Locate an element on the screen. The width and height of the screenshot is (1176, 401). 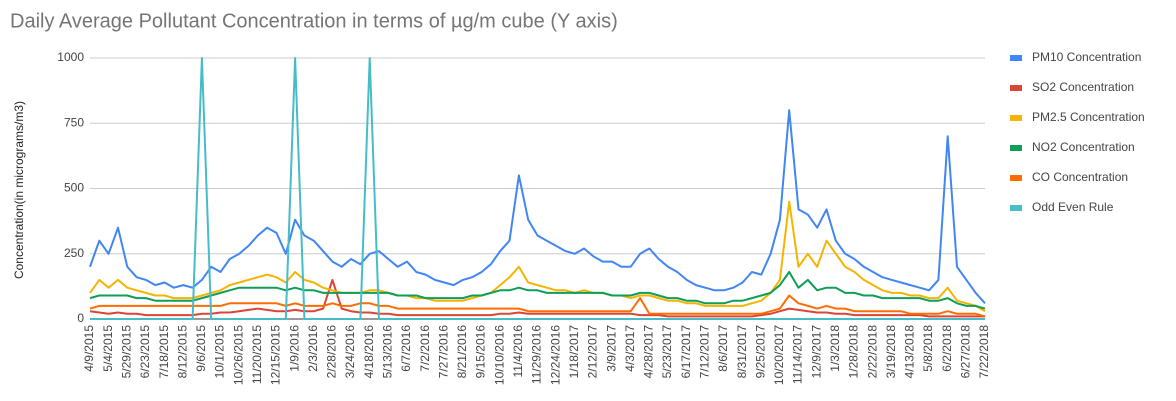
x-tick-label: 6/23/2015 is located at coordinates (145, 352).